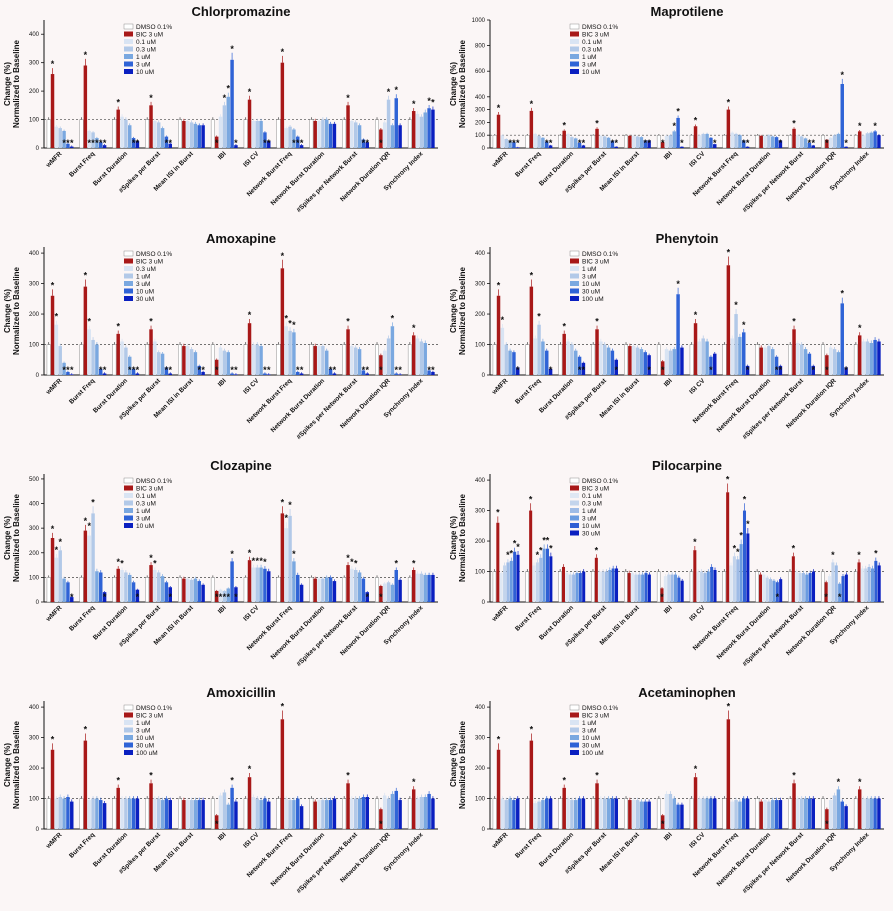  I want to click on x-tick-label: ISI CV, so click(251, 386).